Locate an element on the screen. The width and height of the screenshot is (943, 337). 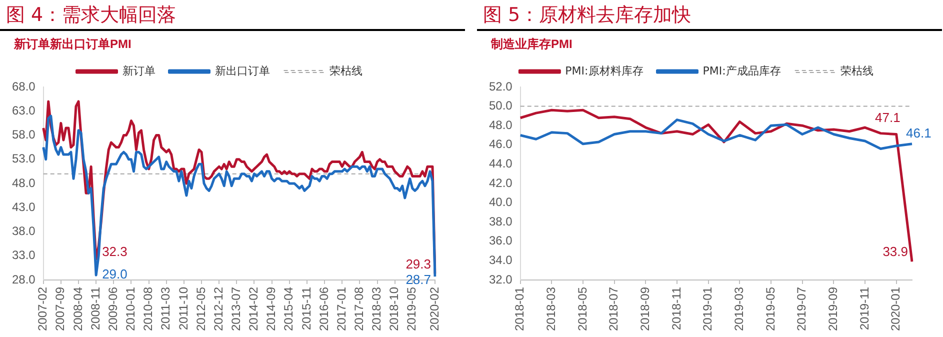
x-tick-label: 2007-09 is located at coordinates (60, 309).